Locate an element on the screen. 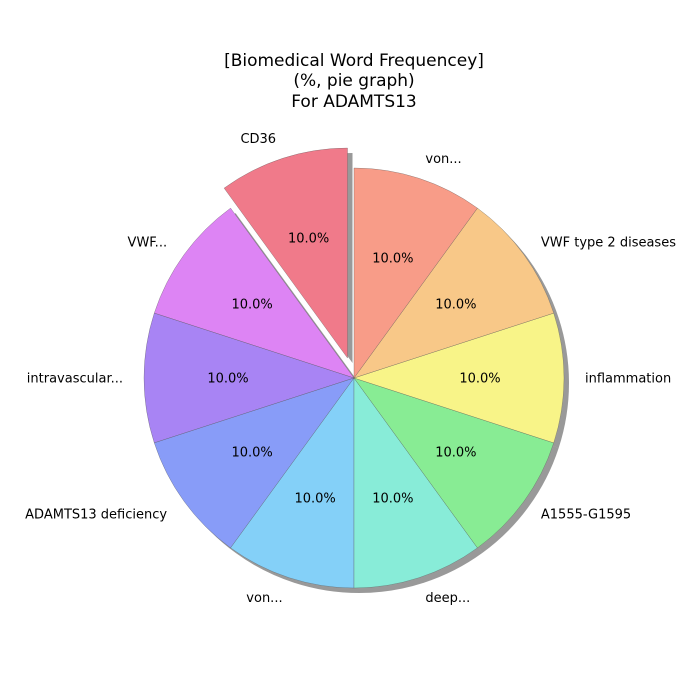  slice-category-label: CD36 is located at coordinates (258, 139).